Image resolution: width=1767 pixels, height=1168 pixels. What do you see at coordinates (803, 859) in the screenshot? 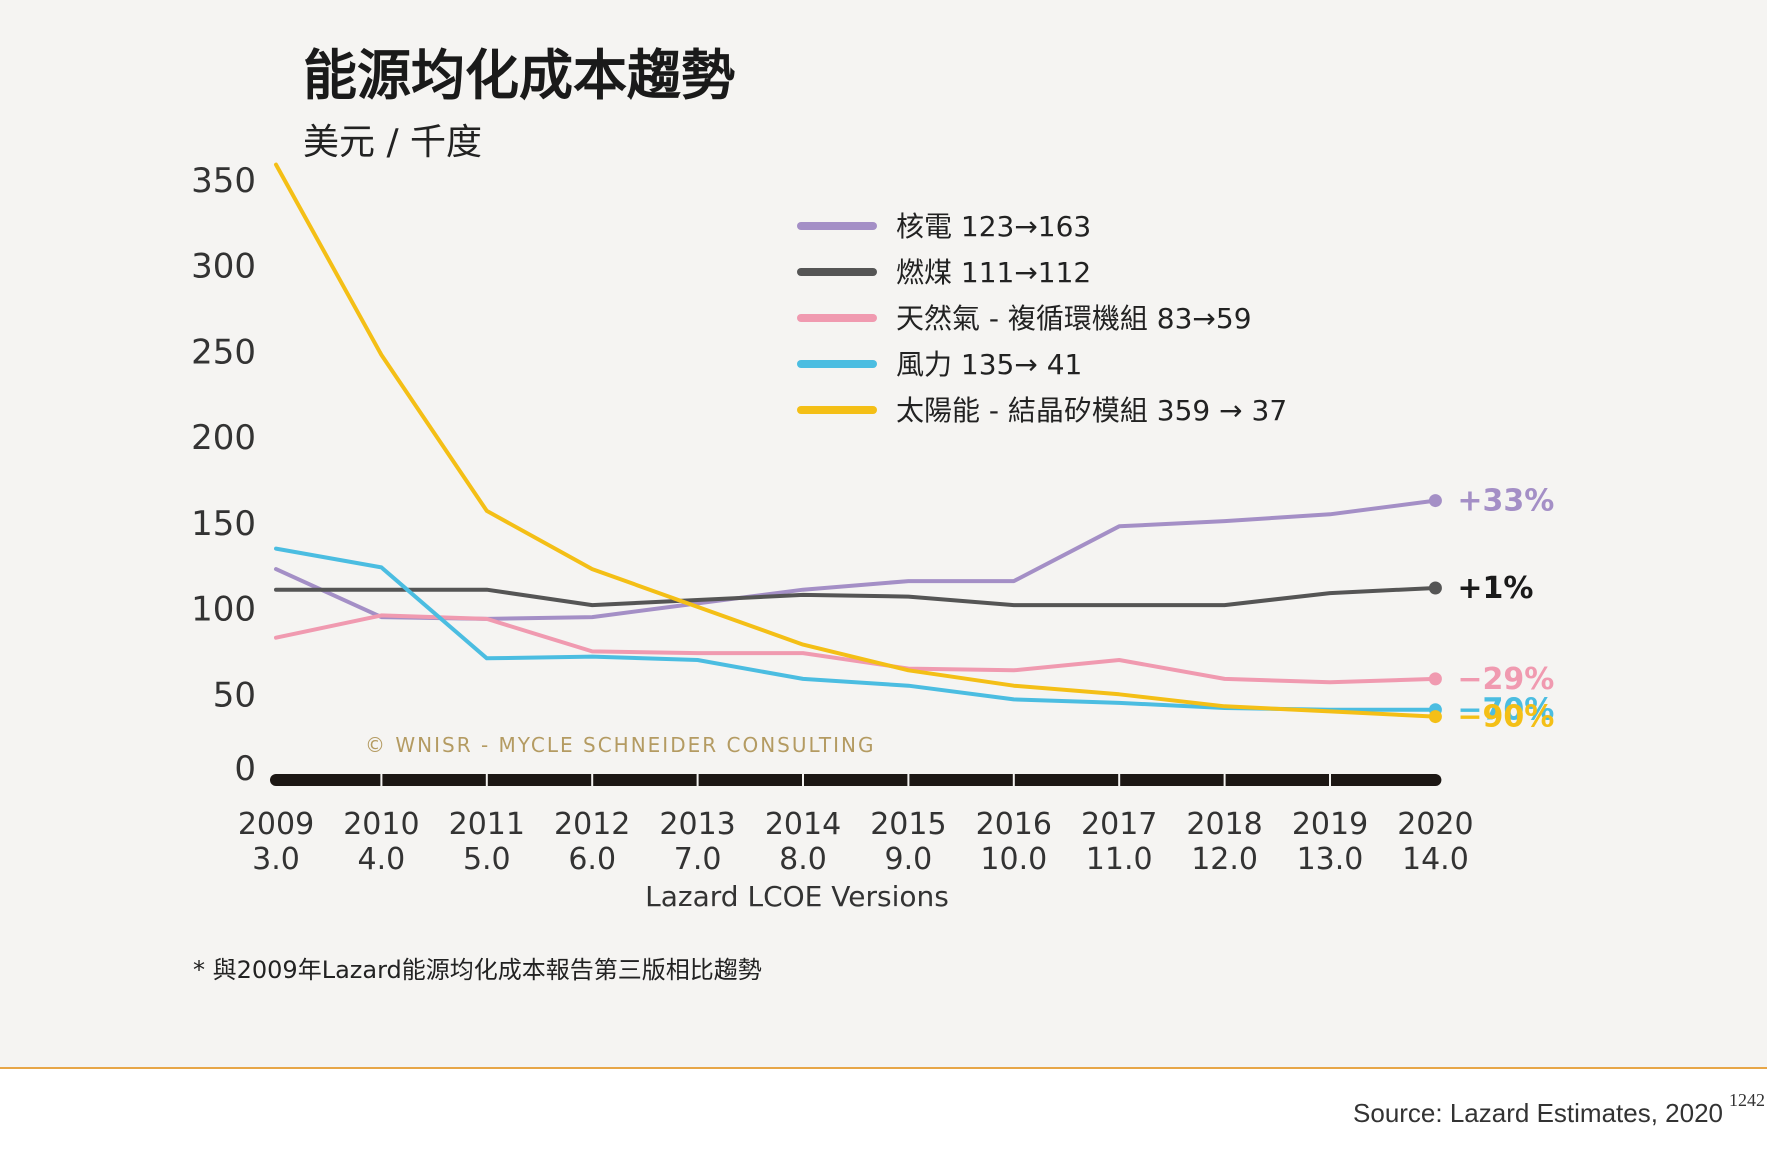
I see `x-tick-version: 8.0` at bounding box center [803, 859].